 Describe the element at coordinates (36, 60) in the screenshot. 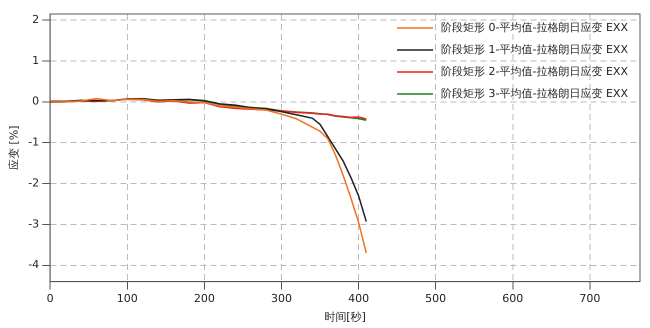

I see `y-tick-label: 1` at that location.